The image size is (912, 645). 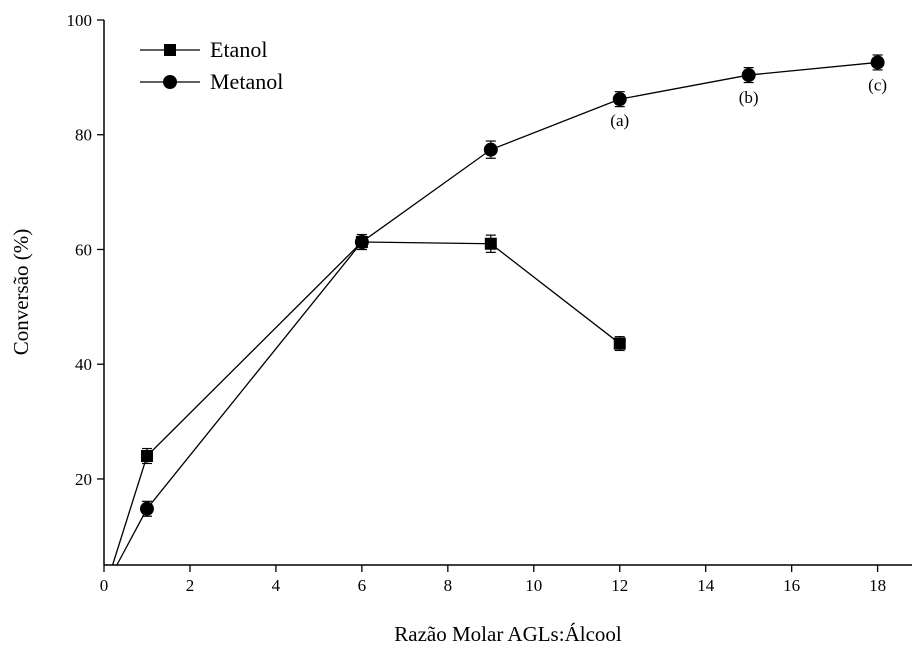 I want to click on annotation-layer: (a) (b) (c), so click(x=748, y=103).